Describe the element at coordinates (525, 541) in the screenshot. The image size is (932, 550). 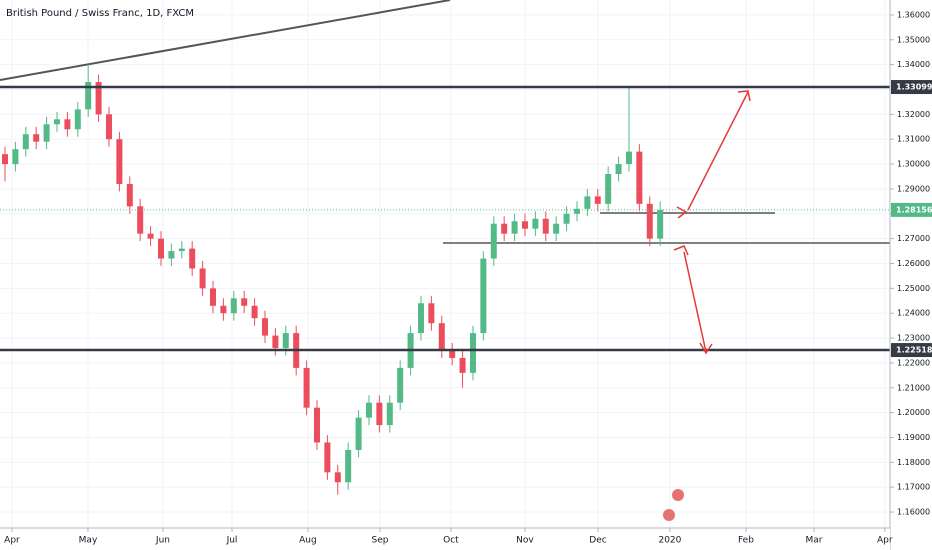
I see `x-tick-label: Nov` at that location.